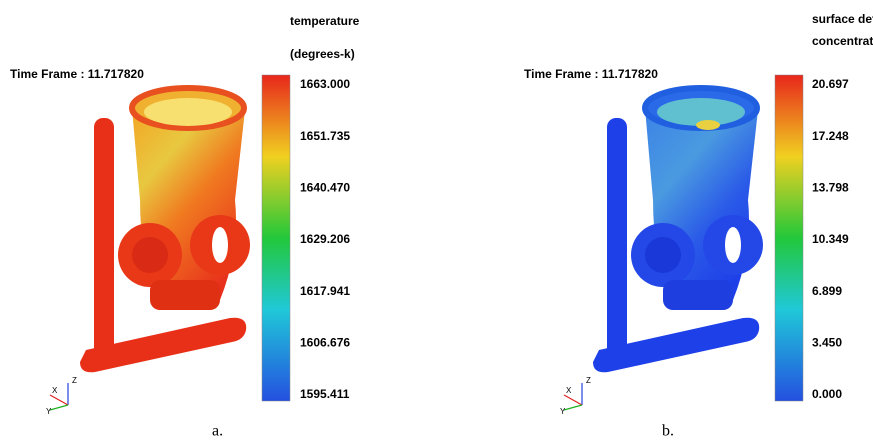 The image size is (873, 443). I want to click on colorbar-tick-label: 13.798, so click(830, 188).